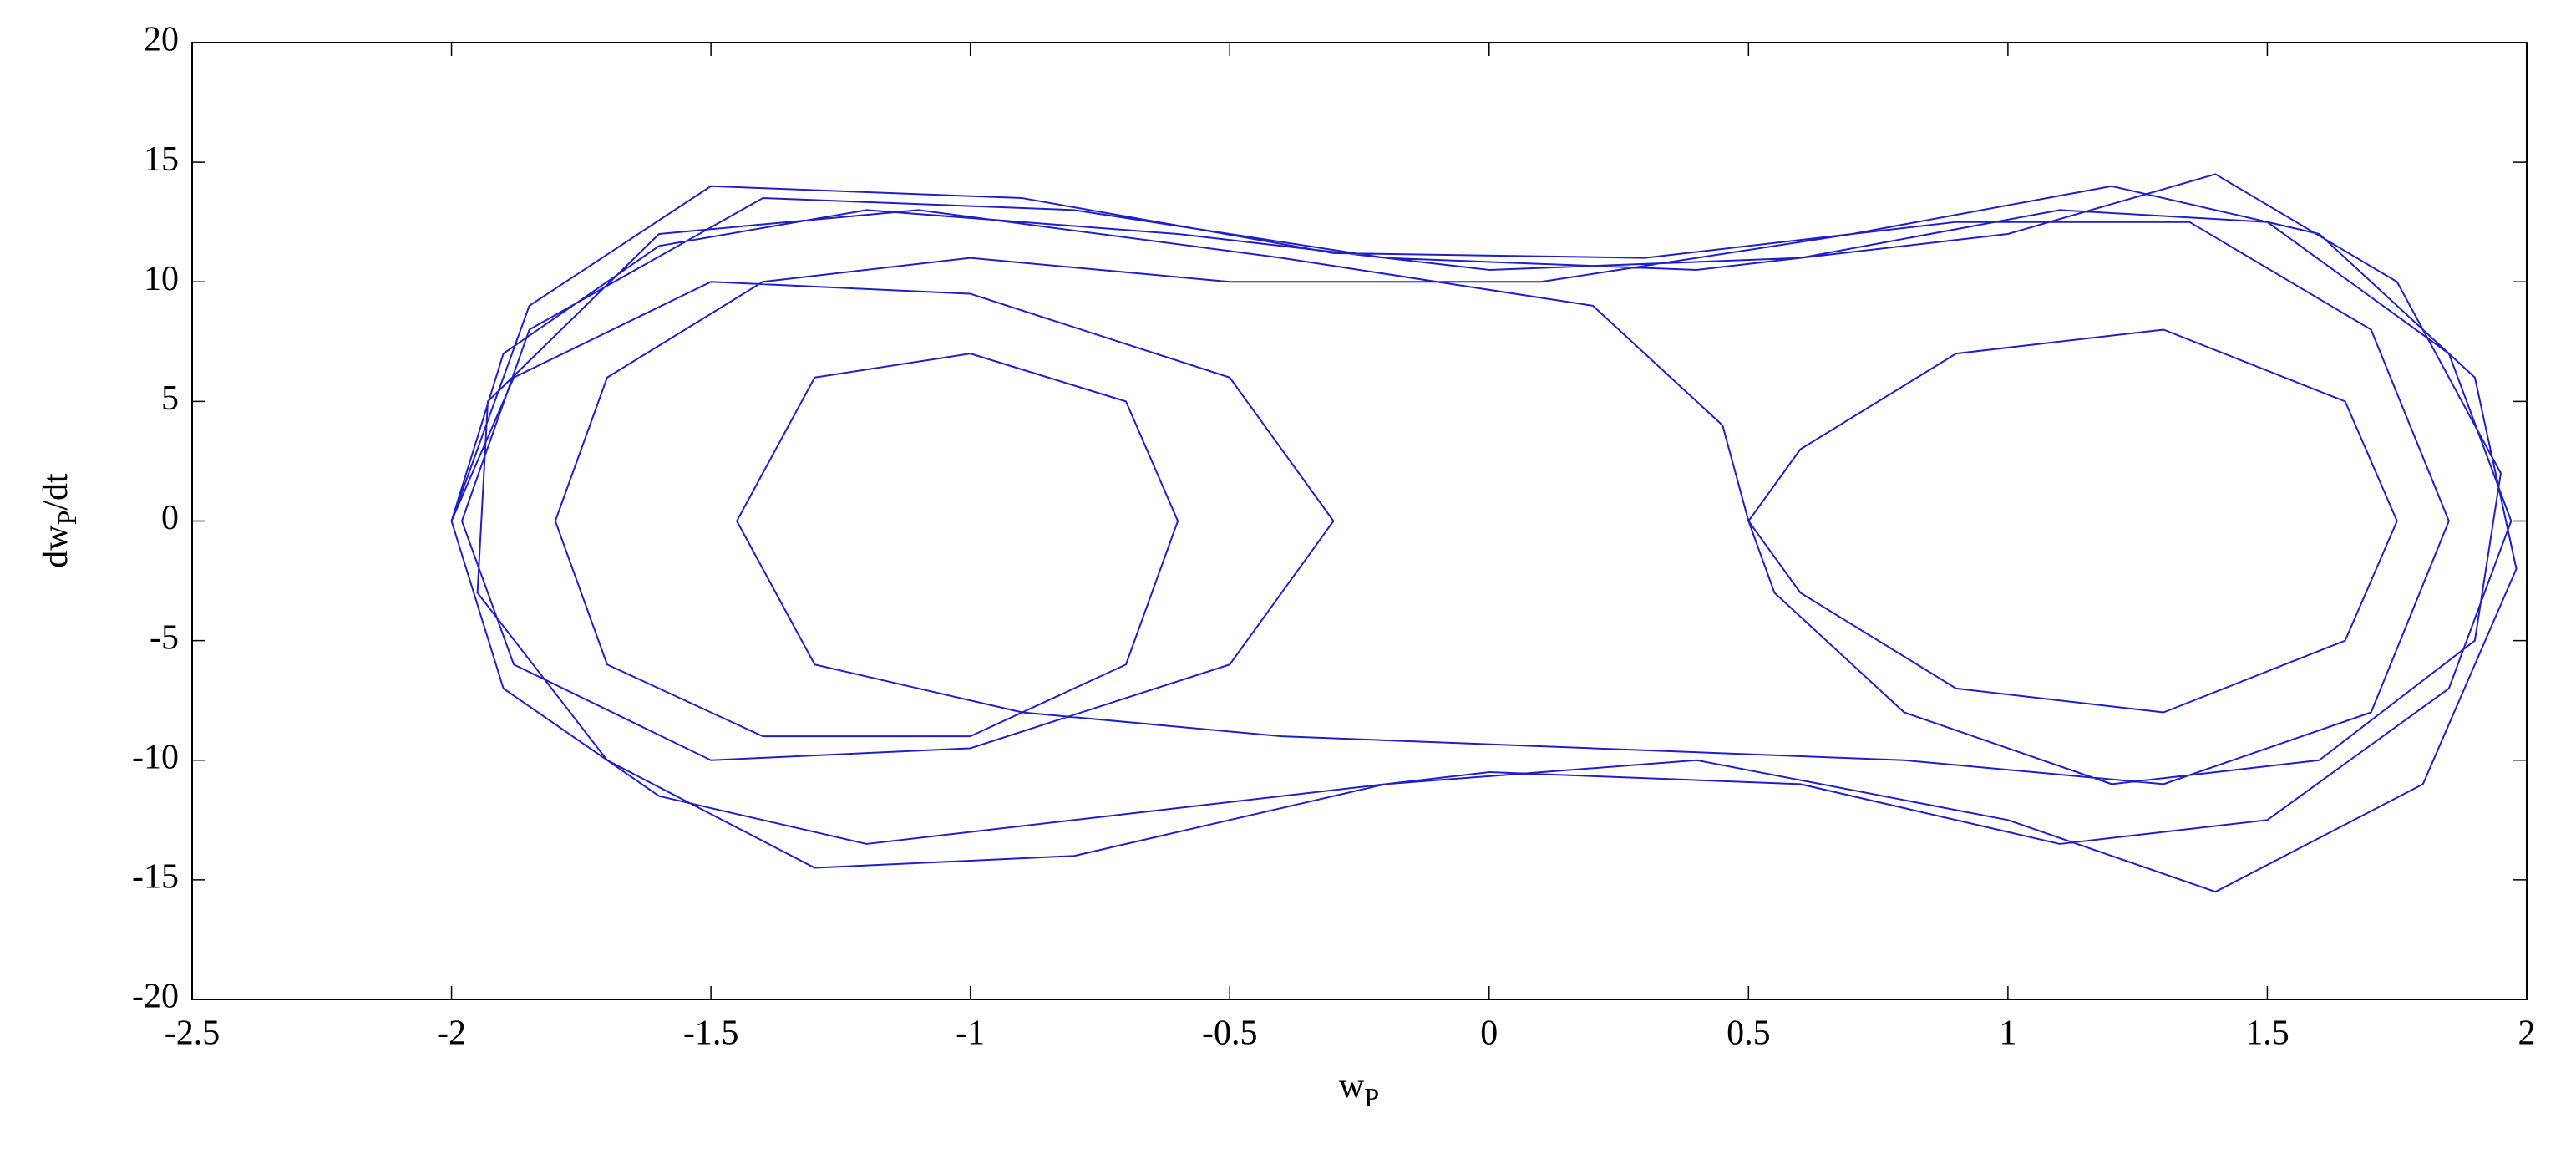  Describe the element at coordinates (1230, 1033) in the screenshot. I see `x-tick-label: -0.5` at that location.